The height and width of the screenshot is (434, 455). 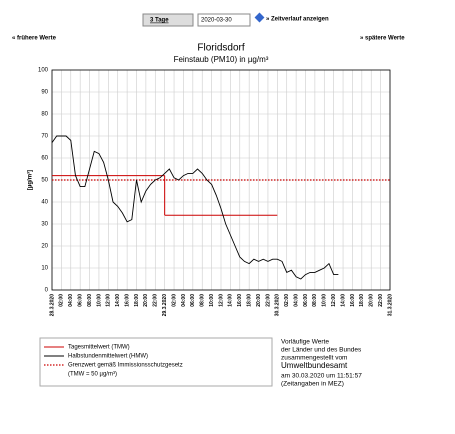 I want to click on period-text: 3 Tage, so click(x=159, y=21).